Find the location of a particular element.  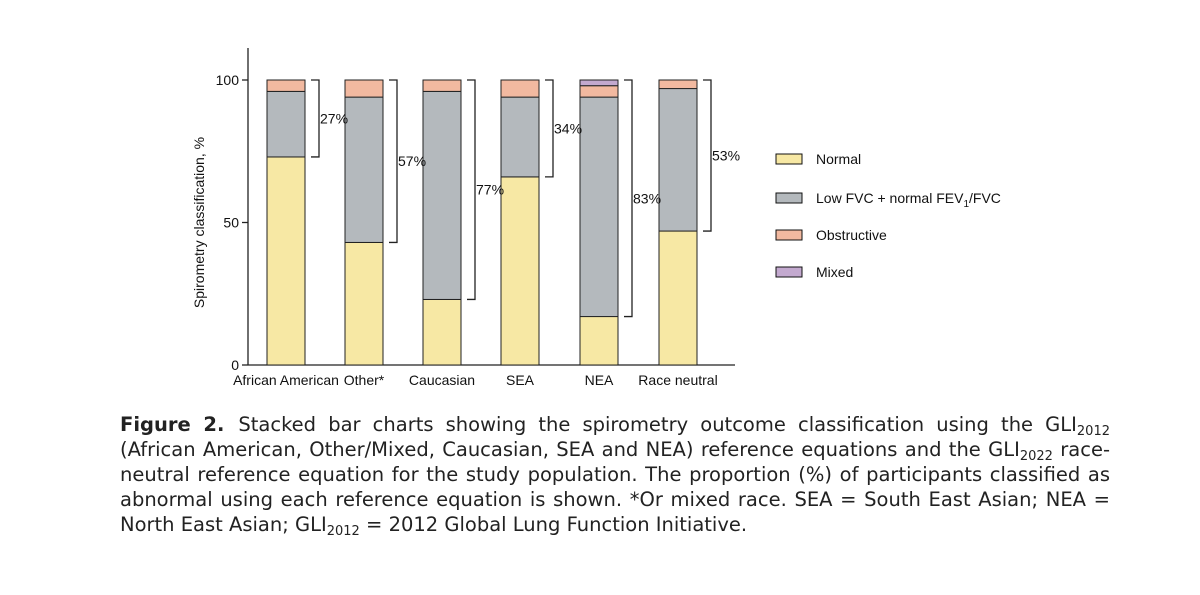

y-tick-label: 0 is located at coordinates (235, 365).